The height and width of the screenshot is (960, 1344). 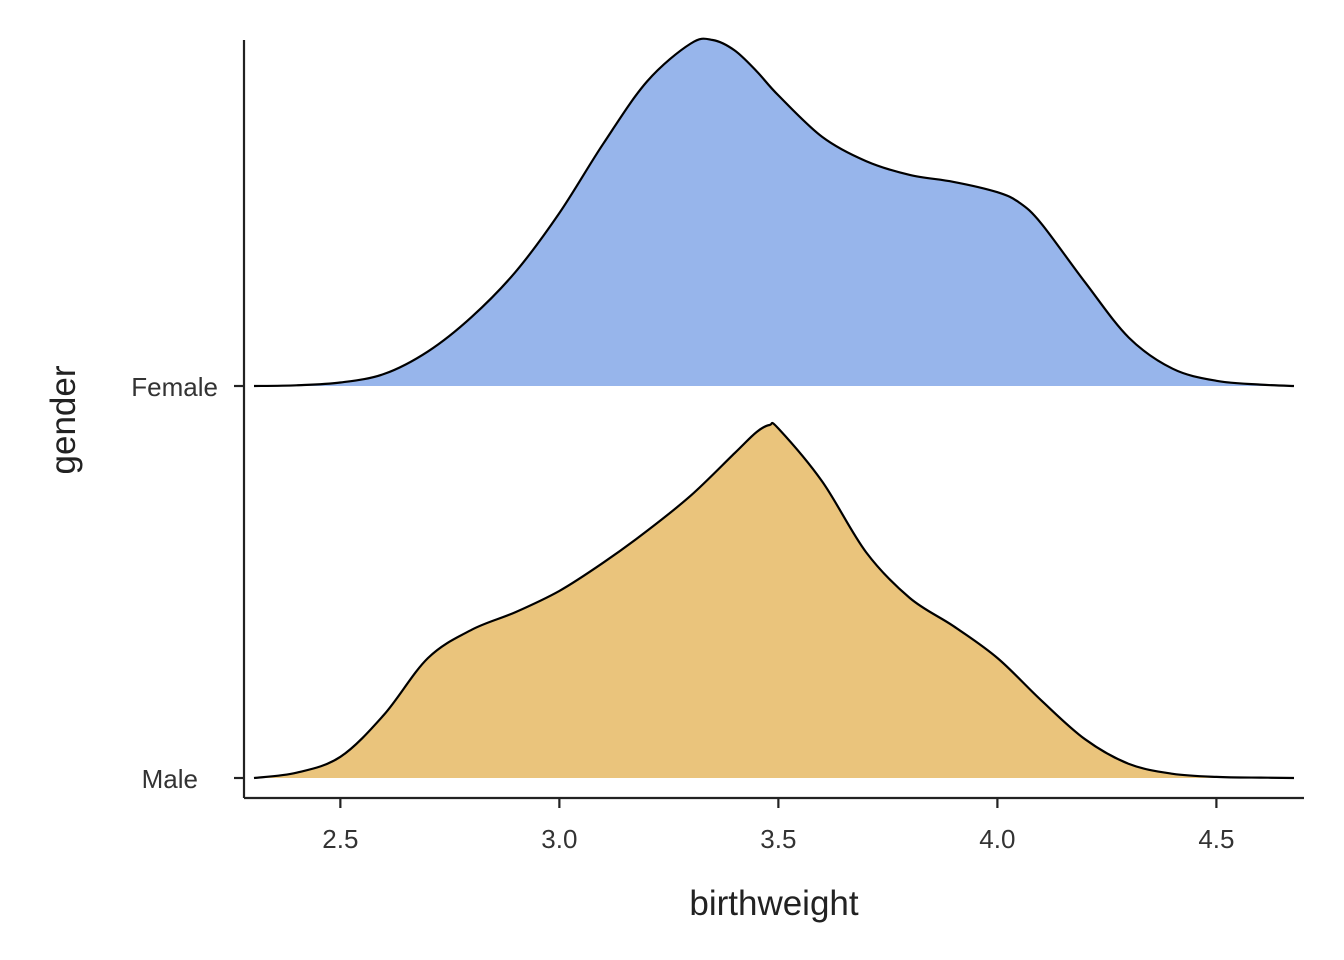 What do you see at coordinates (174, 387) in the screenshot?
I see `y-tick-label: Female` at bounding box center [174, 387].